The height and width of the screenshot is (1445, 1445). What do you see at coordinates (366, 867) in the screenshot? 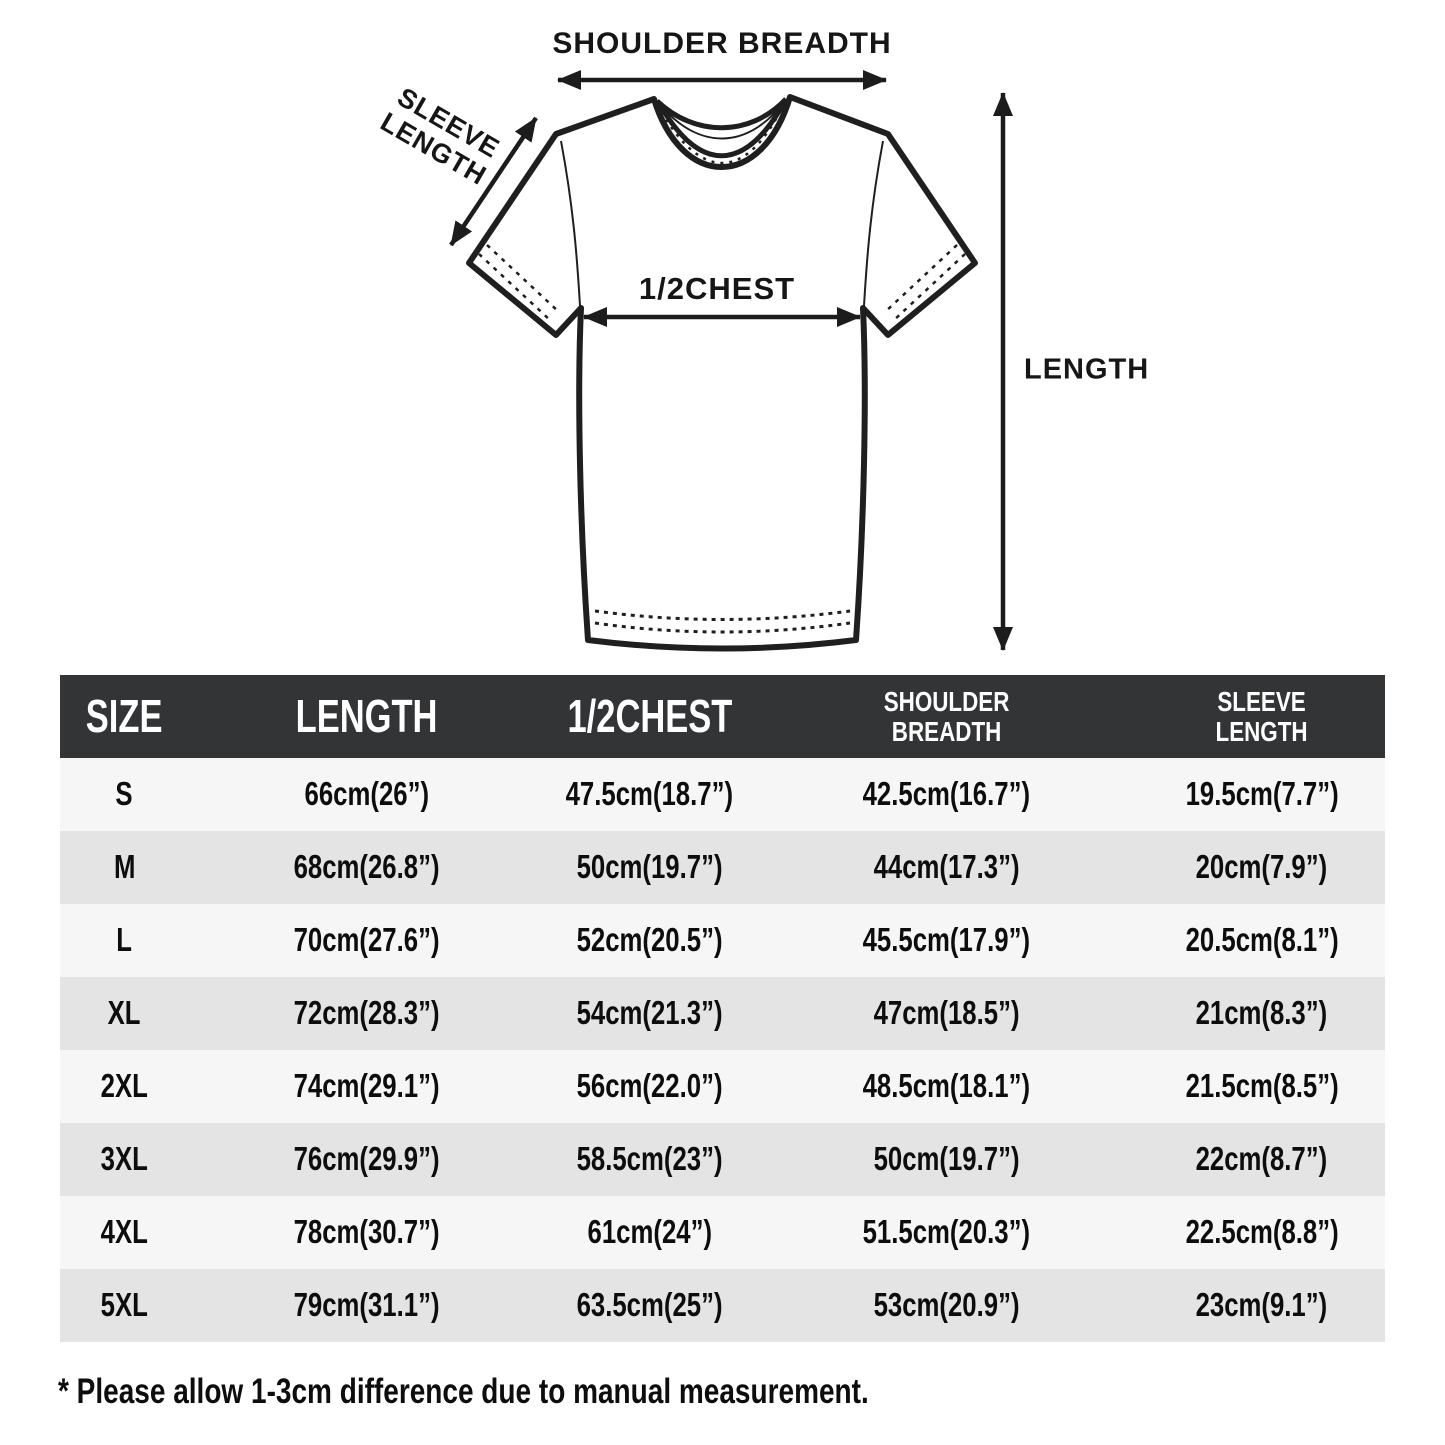
I see `length-cell: 68cm(26.8”)` at bounding box center [366, 867].